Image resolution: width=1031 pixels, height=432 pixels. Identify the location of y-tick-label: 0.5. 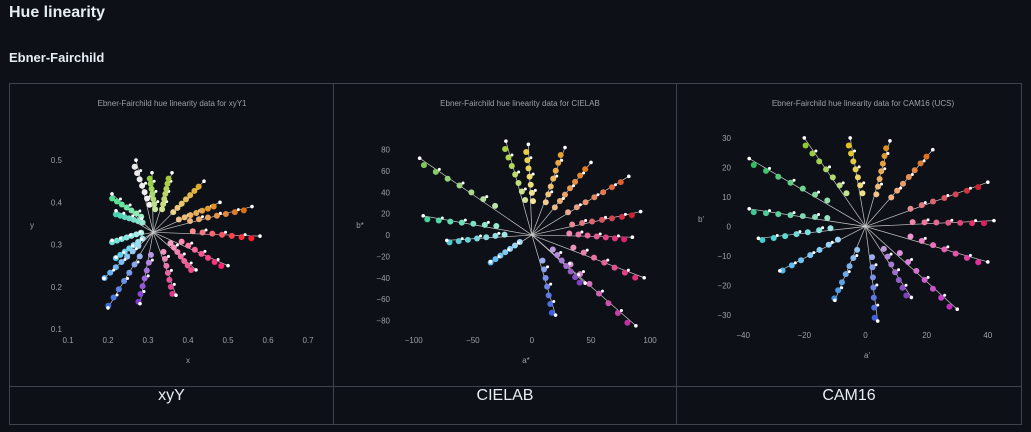
(57, 160).